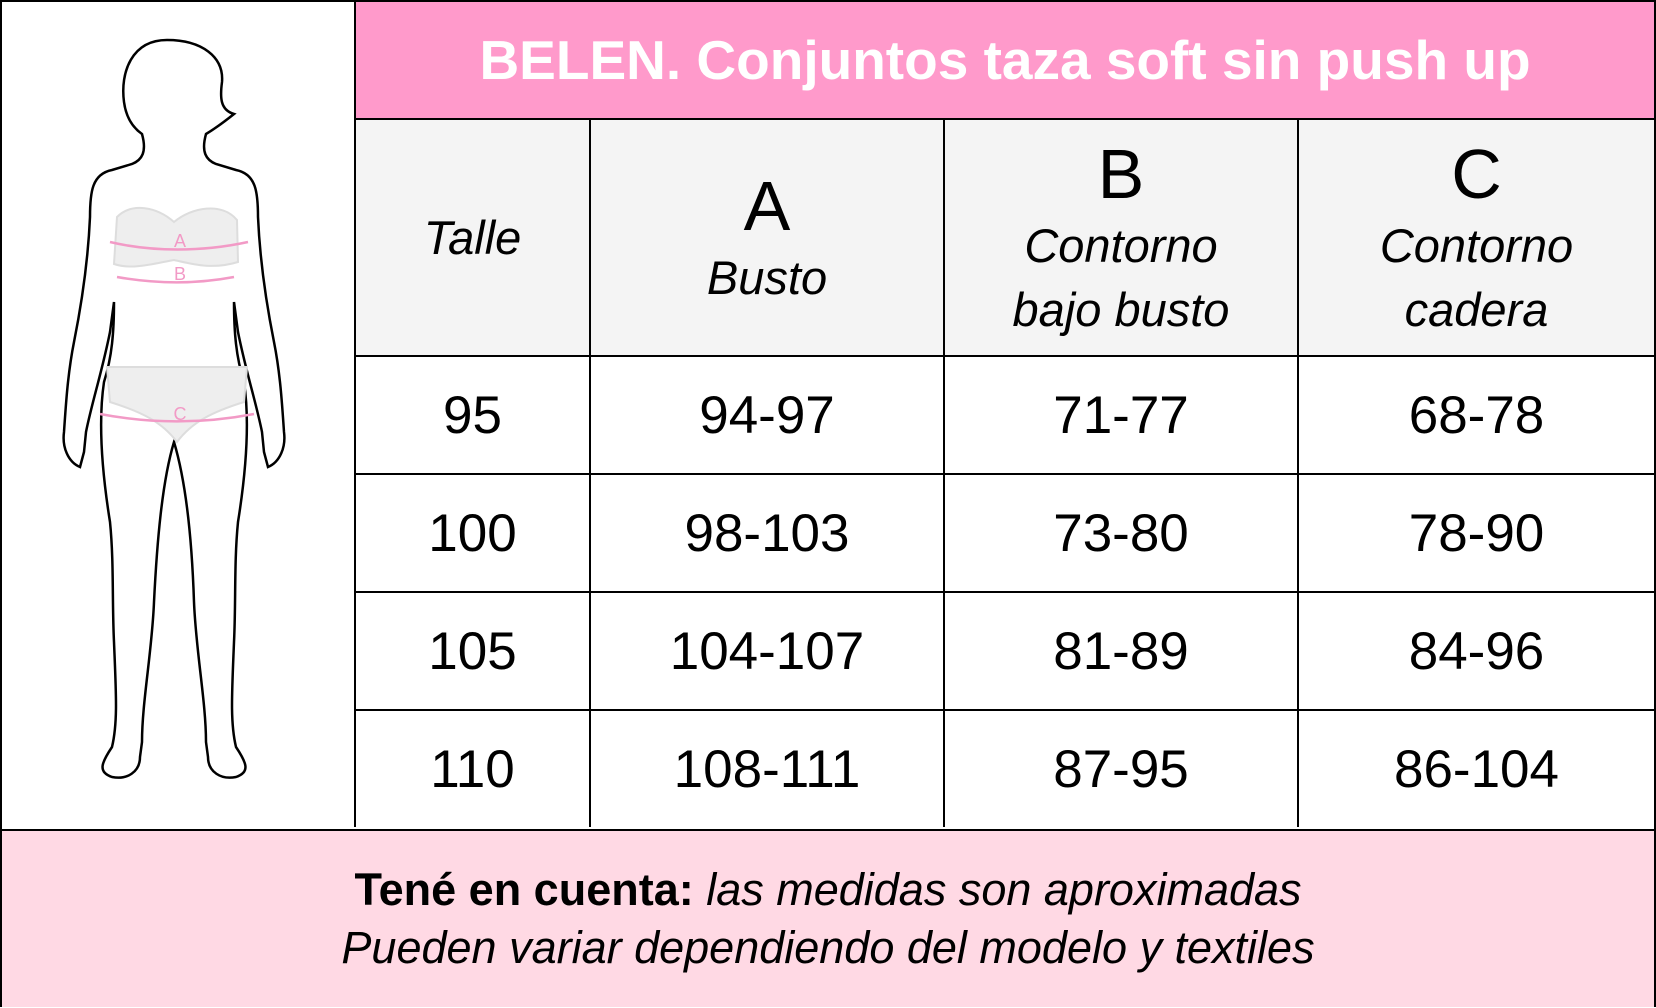 The width and height of the screenshot is (1656, 1008). What do you see at coordinates (1122, 533) in the screenshot?
I see `table-cell: 73-80` at bounding box center [1122, 533].